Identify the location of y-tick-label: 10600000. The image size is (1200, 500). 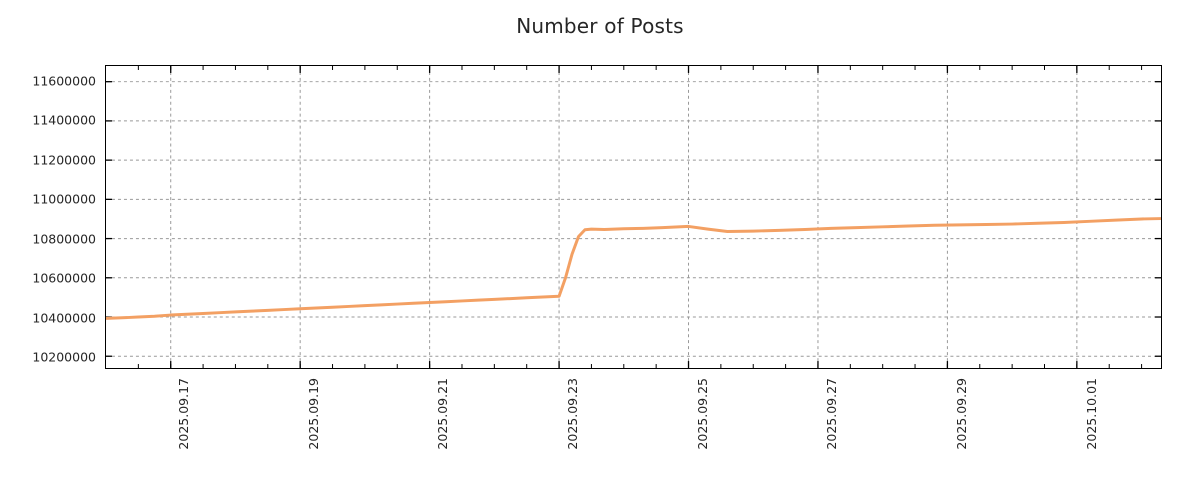
(64, 278).